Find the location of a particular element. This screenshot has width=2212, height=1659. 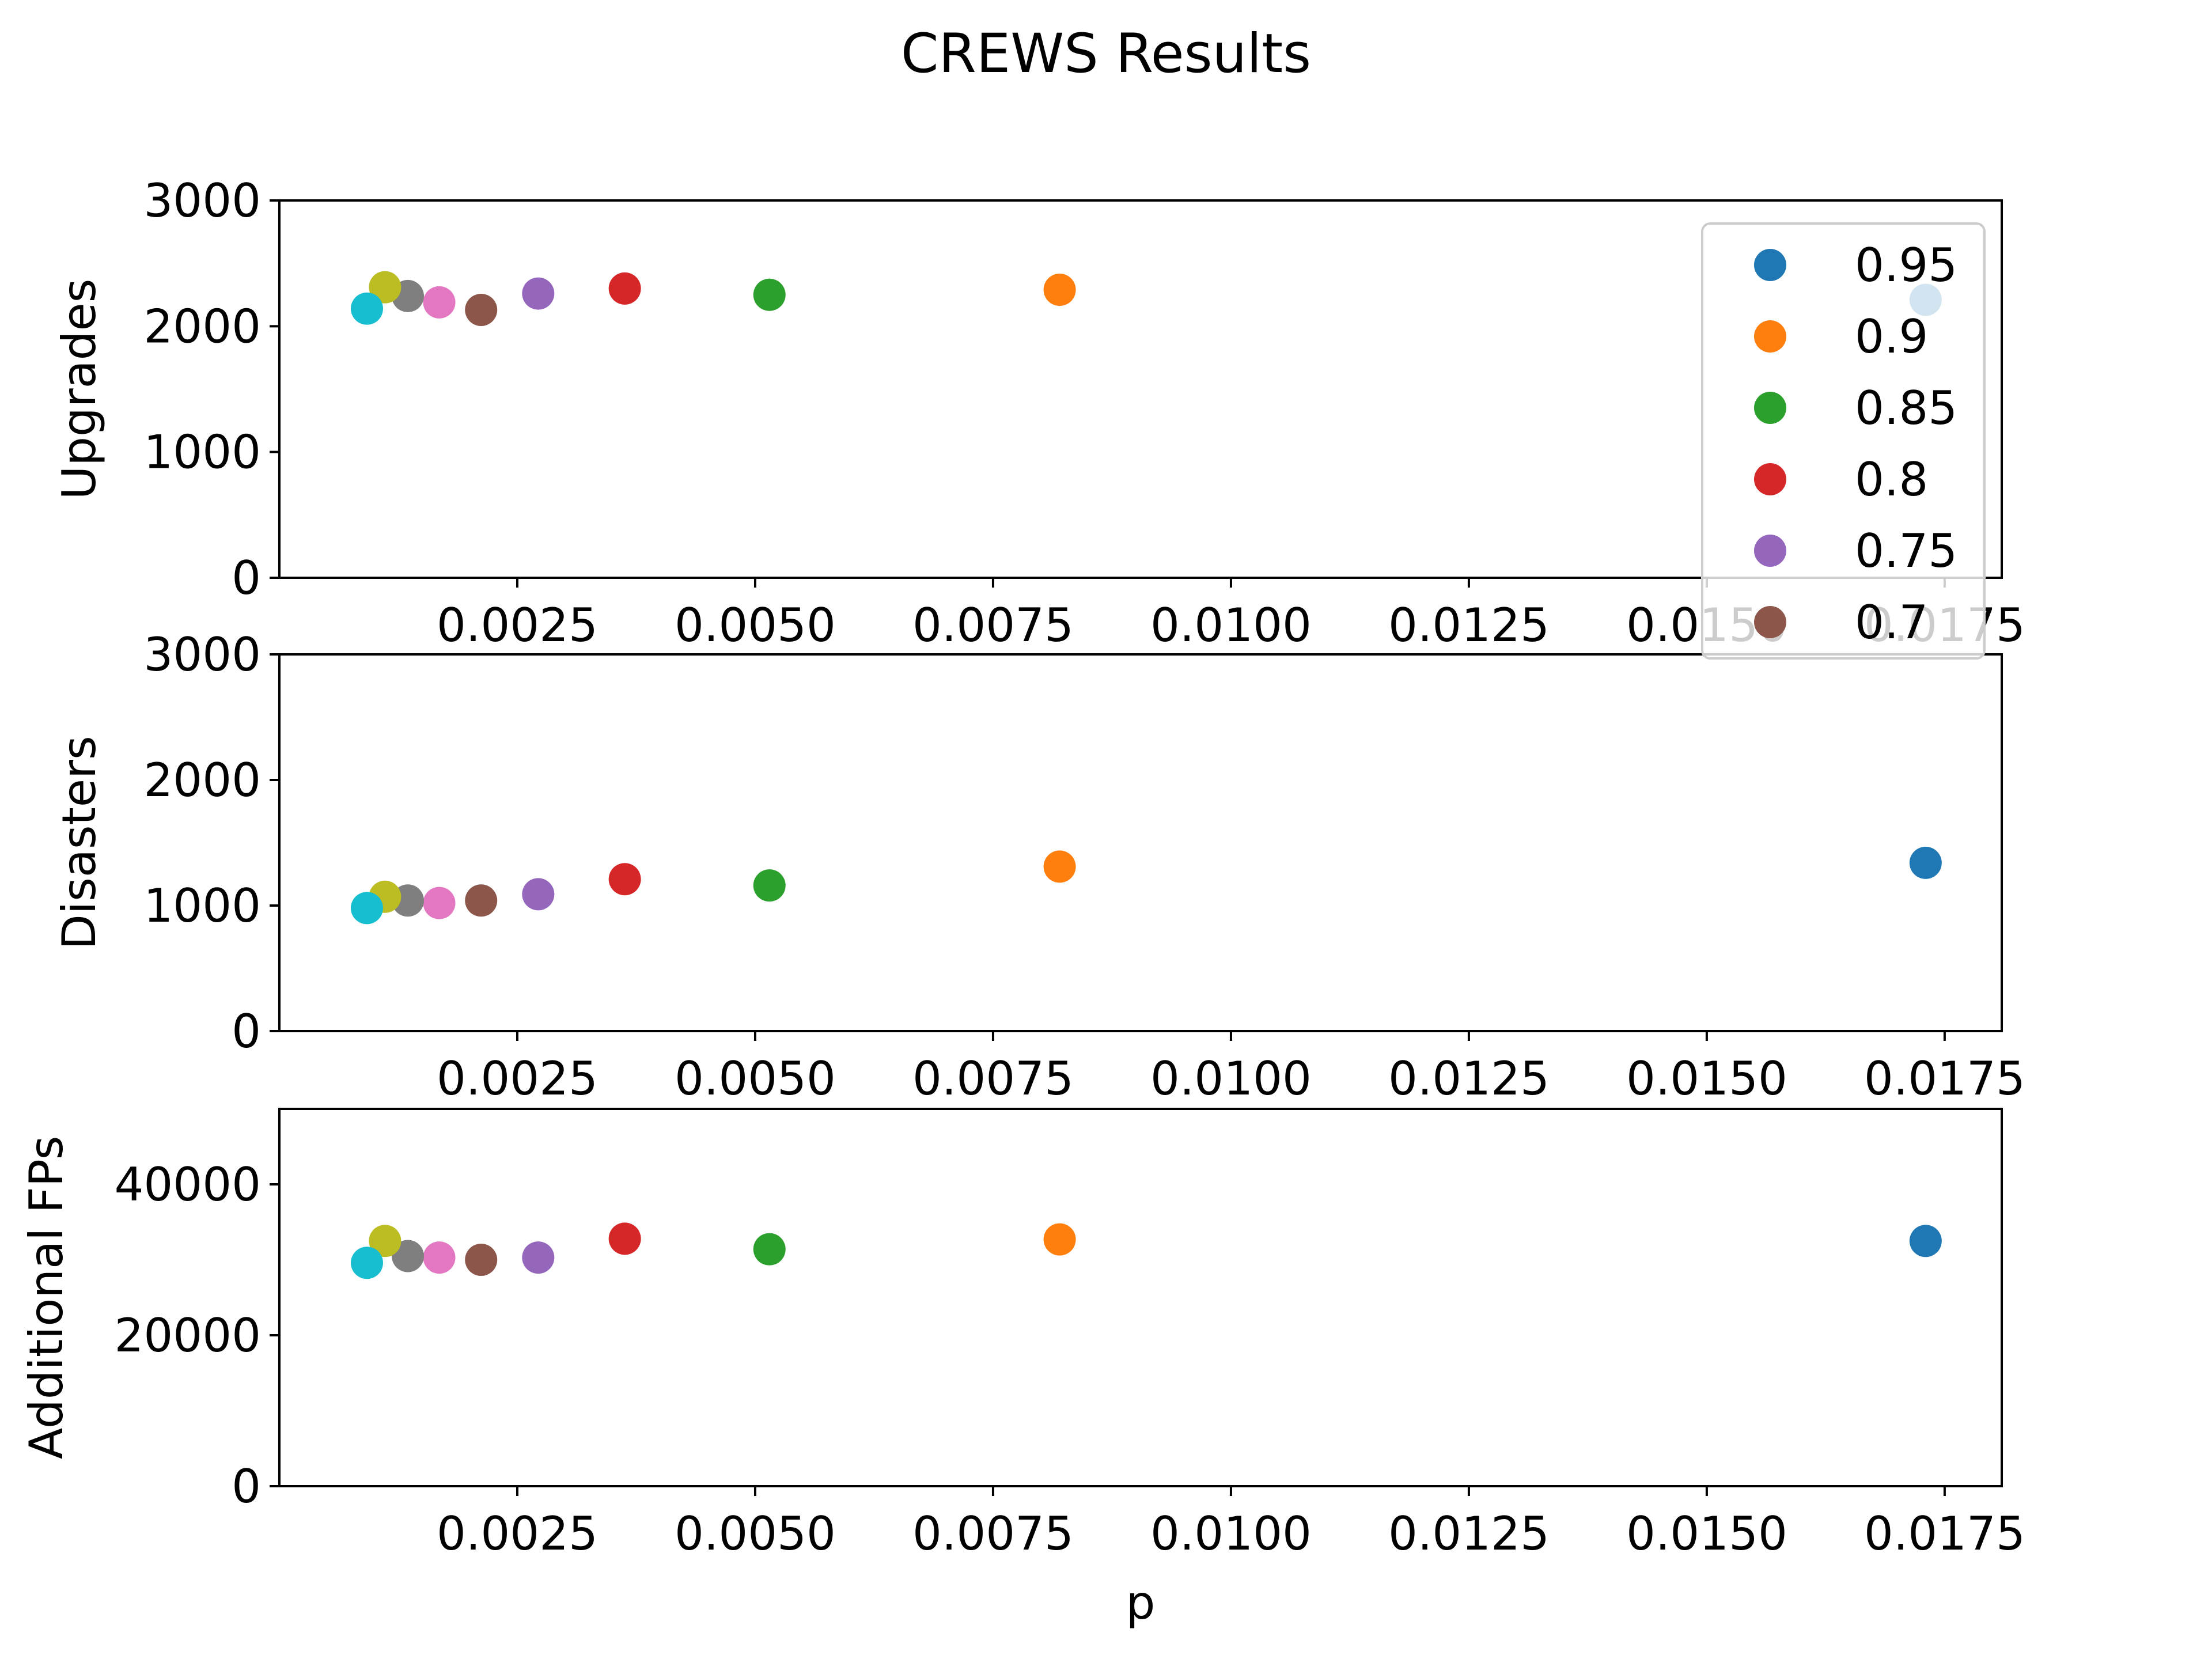

legend-label: 0.95 is located at coordinates (1906, 265).